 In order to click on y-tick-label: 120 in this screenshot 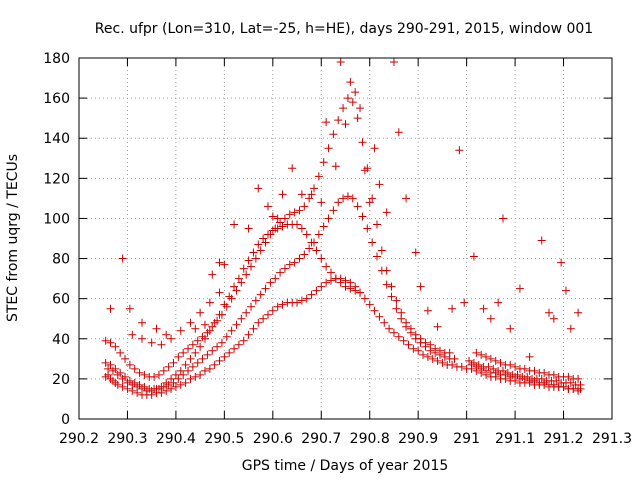, I will do `click(56, 179)`.